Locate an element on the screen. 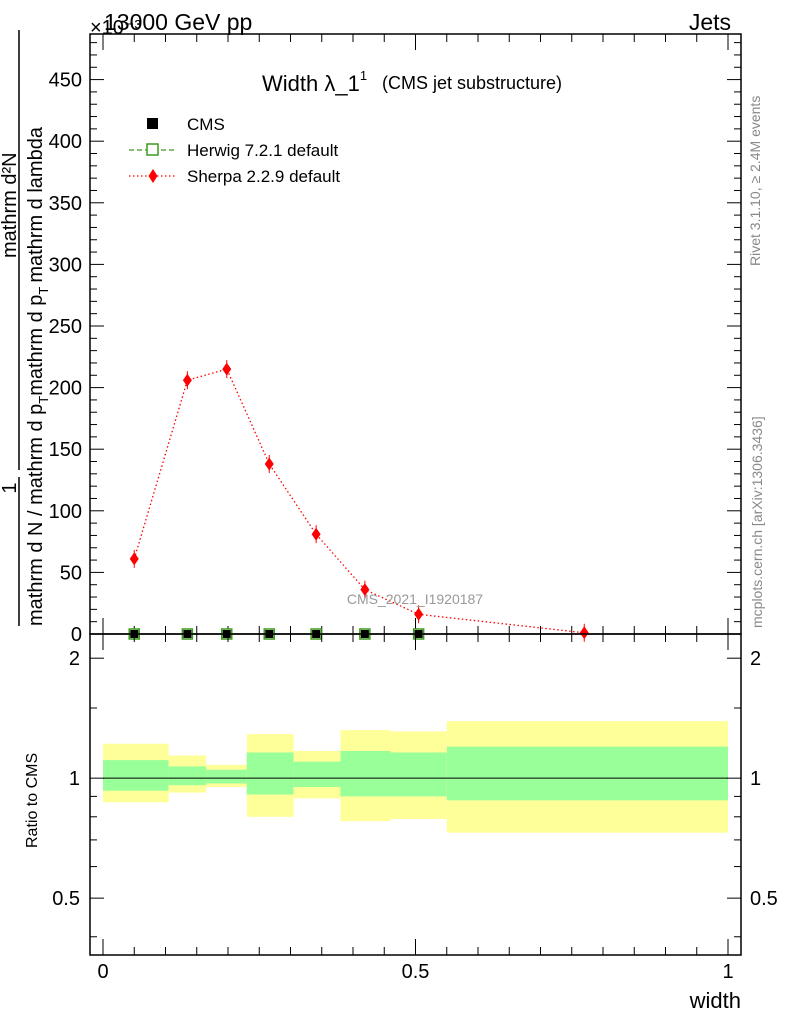 The height and width of the screenshot is (1024, 786). plot-subtitle: (CMS jet substructure) is located at coordinates (472, 83).